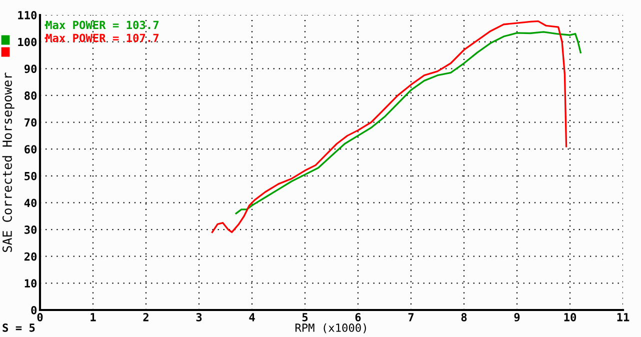 The width and height of the screenshot is (641, 337). I want to click on text: S = 5, so click(18, 327).